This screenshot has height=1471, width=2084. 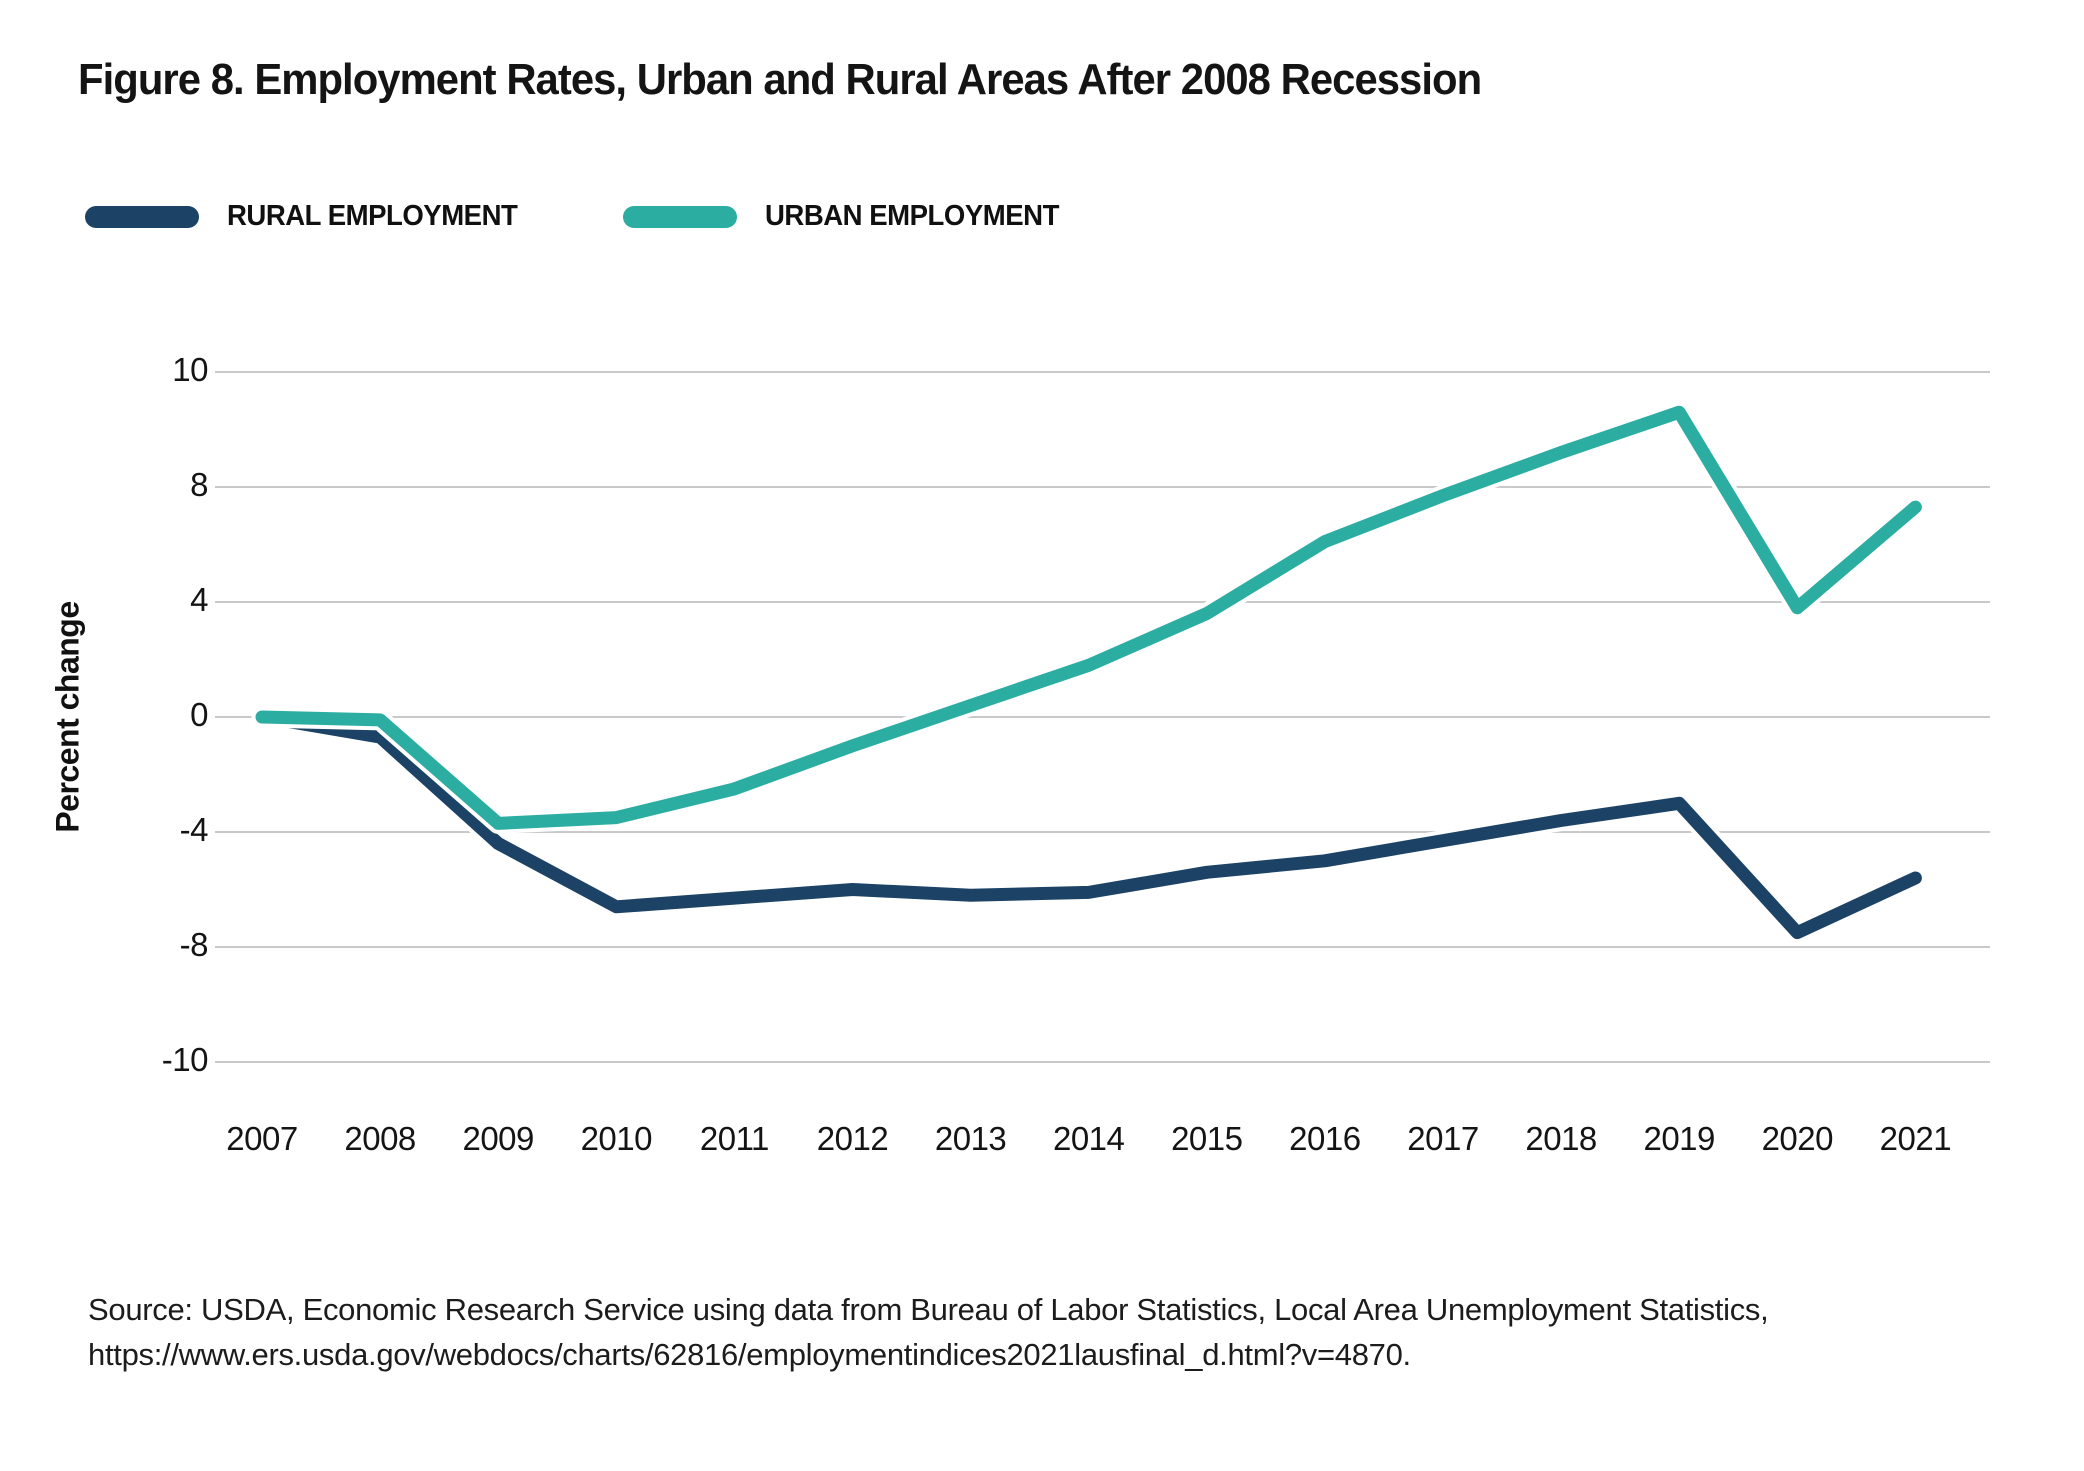 What do you see at coordinates (1088, 825) in the screenshot?
I see `rural-employment-line` at bounding box center [1088, 825].